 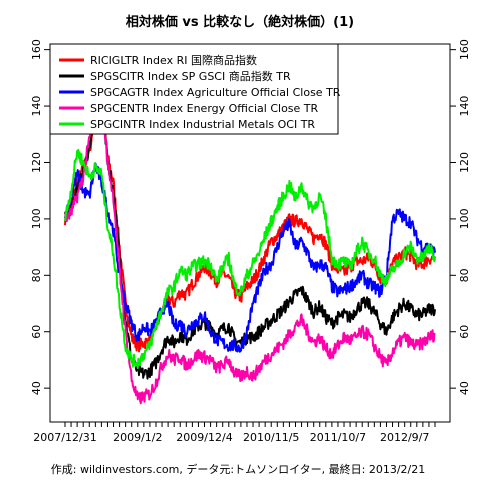 I want to click on x-tick-label: 2009/12/4, so click(x=204, y=437).